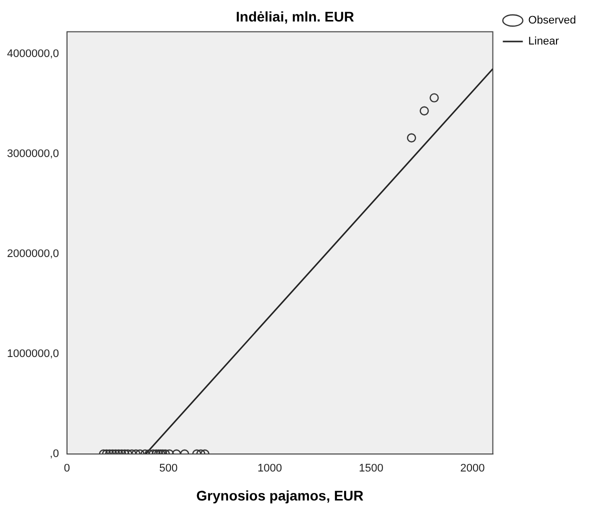 The width and height of the screenshot is (590, 515). I want to click on x-axis-title: Grynosios pajamos, EUR, so click(280, 495).